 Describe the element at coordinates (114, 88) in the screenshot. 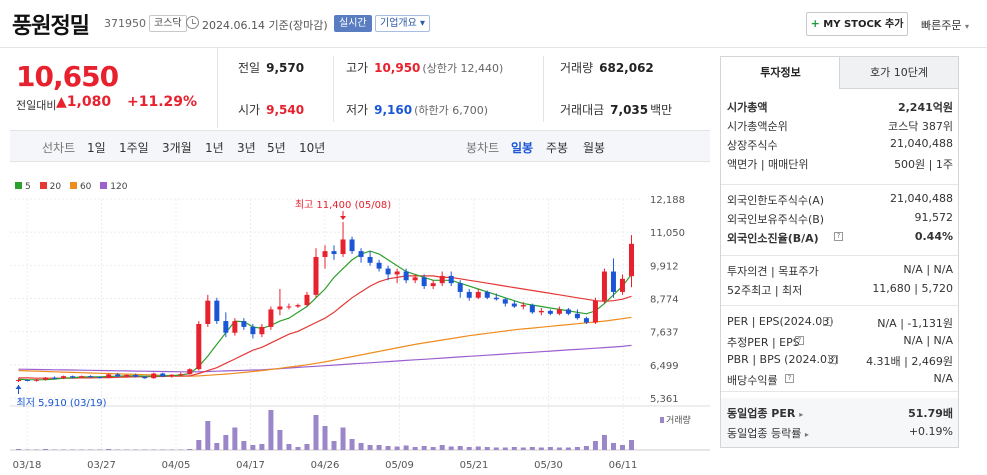

I see `price-panel: 10,650 전일대비 ▲1,080 +11.29%` at that location.